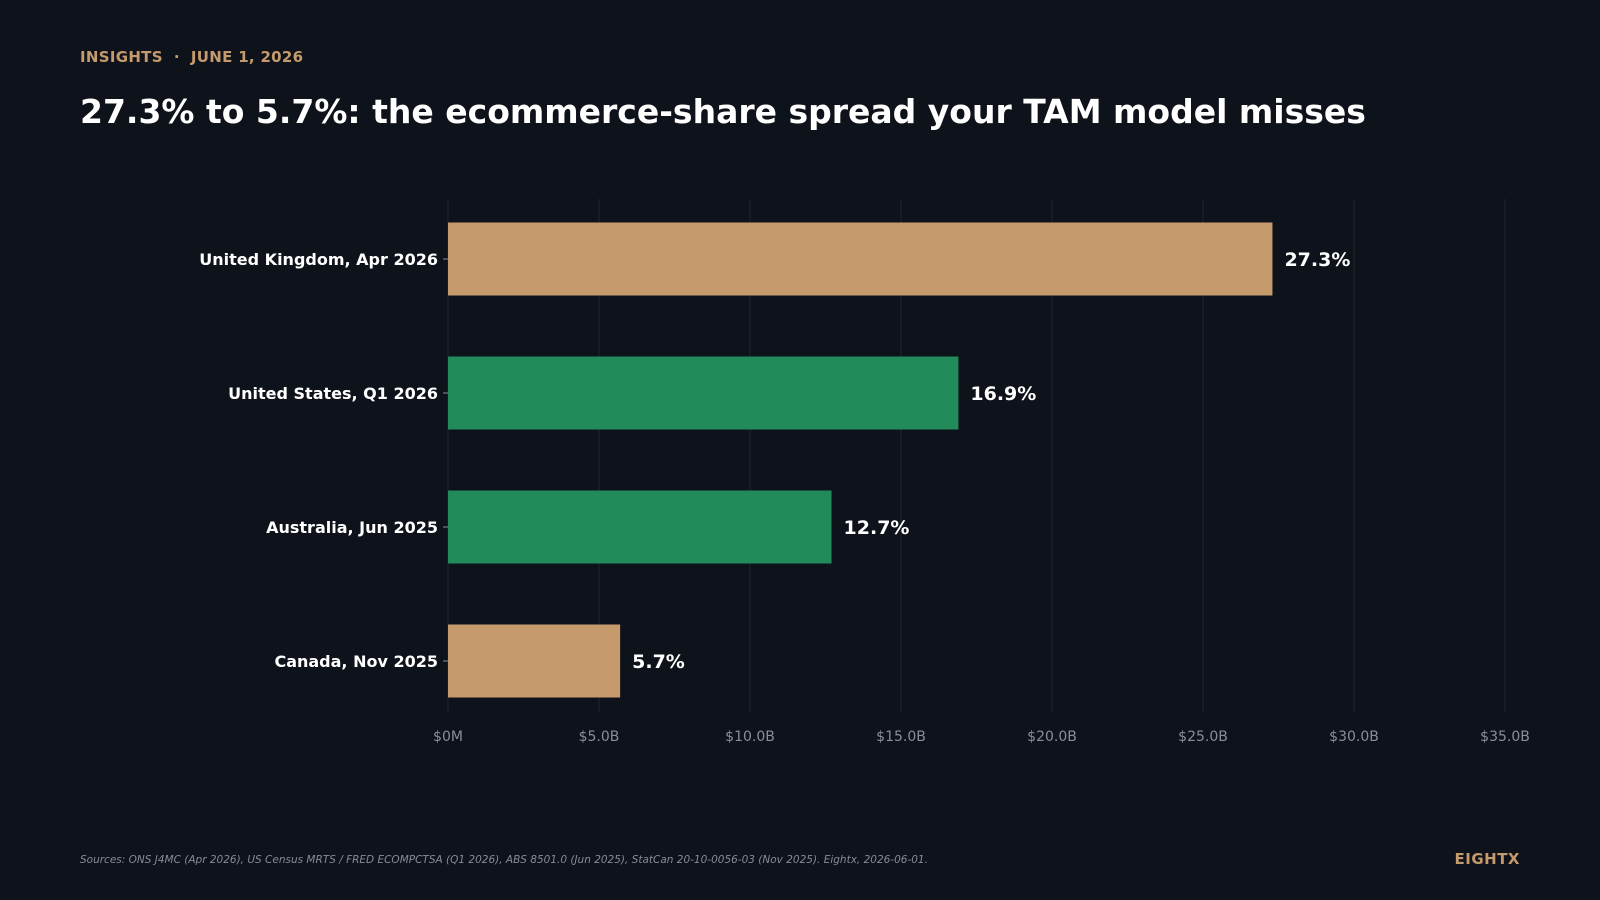  Describe the element at coordinates (1505, 737) in the screenshot. I see `x-tick-label: $35.0B` at that location.